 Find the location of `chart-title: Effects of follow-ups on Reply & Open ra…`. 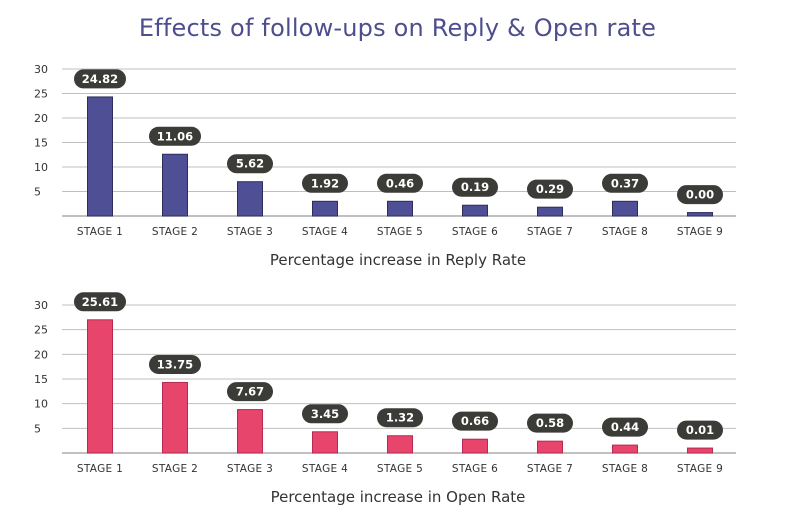

chart-title: Effects of follow-ups on Reply & Open ra… is located at coordinates (397, 28).